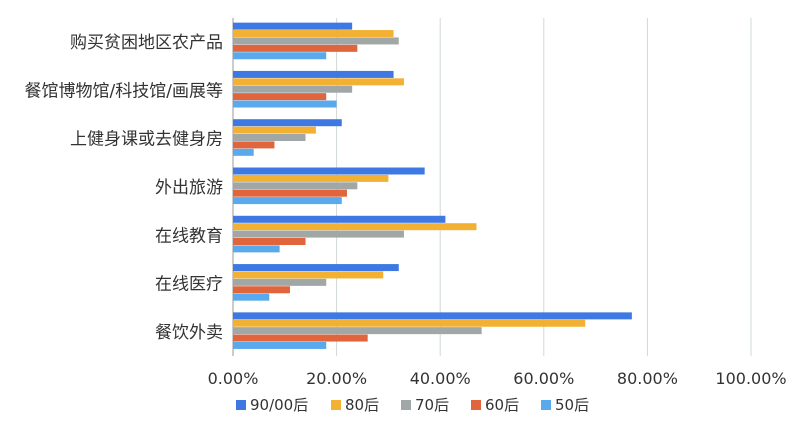  What do you see at coordinates (647, 378) in the screenshot?
I see `x-tick-label: 80.00%` at bounding box center [647, 378].